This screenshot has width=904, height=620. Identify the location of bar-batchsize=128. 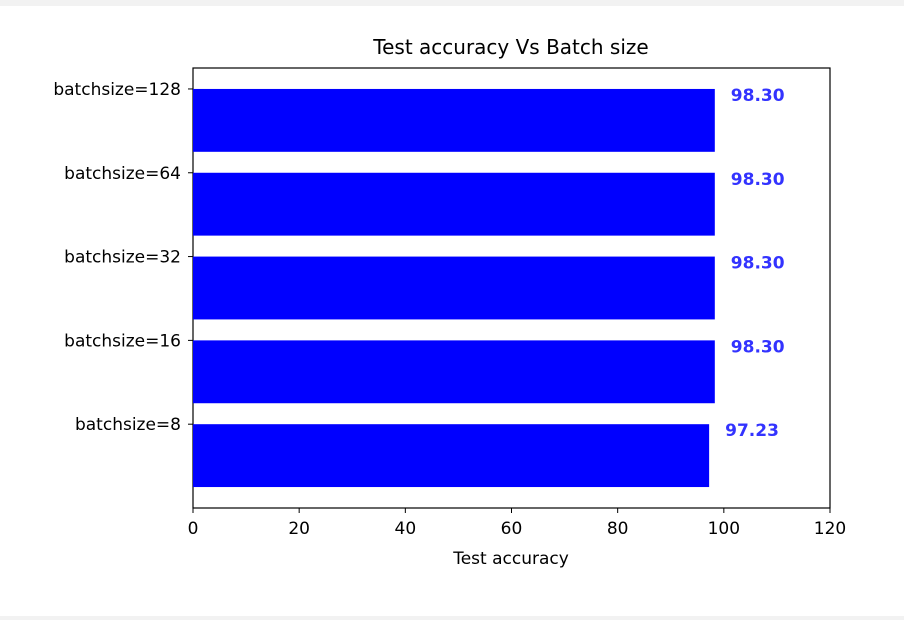
(454, 120).